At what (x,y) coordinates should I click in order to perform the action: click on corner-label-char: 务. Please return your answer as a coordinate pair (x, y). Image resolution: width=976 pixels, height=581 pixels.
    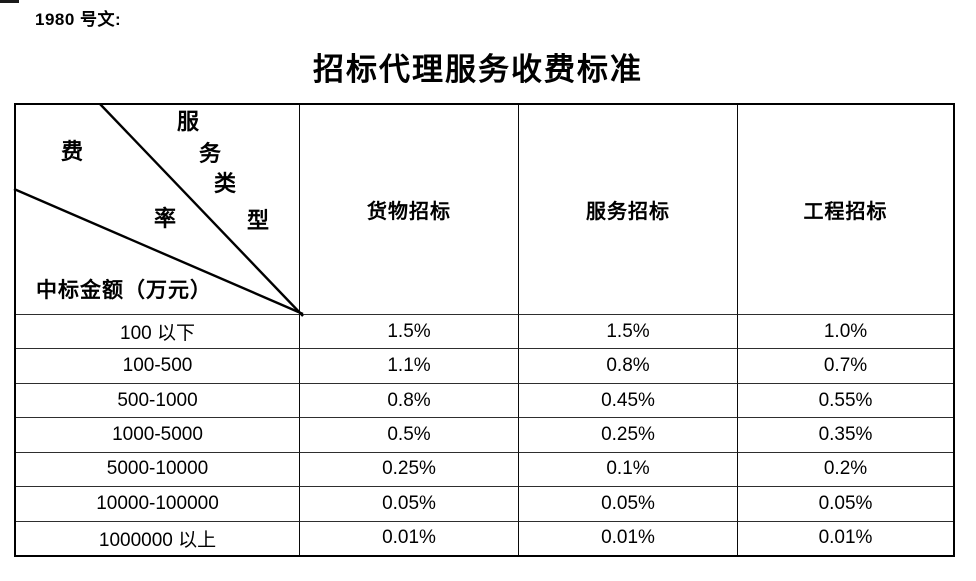
    Looking at the image, I should click on (210, 153).